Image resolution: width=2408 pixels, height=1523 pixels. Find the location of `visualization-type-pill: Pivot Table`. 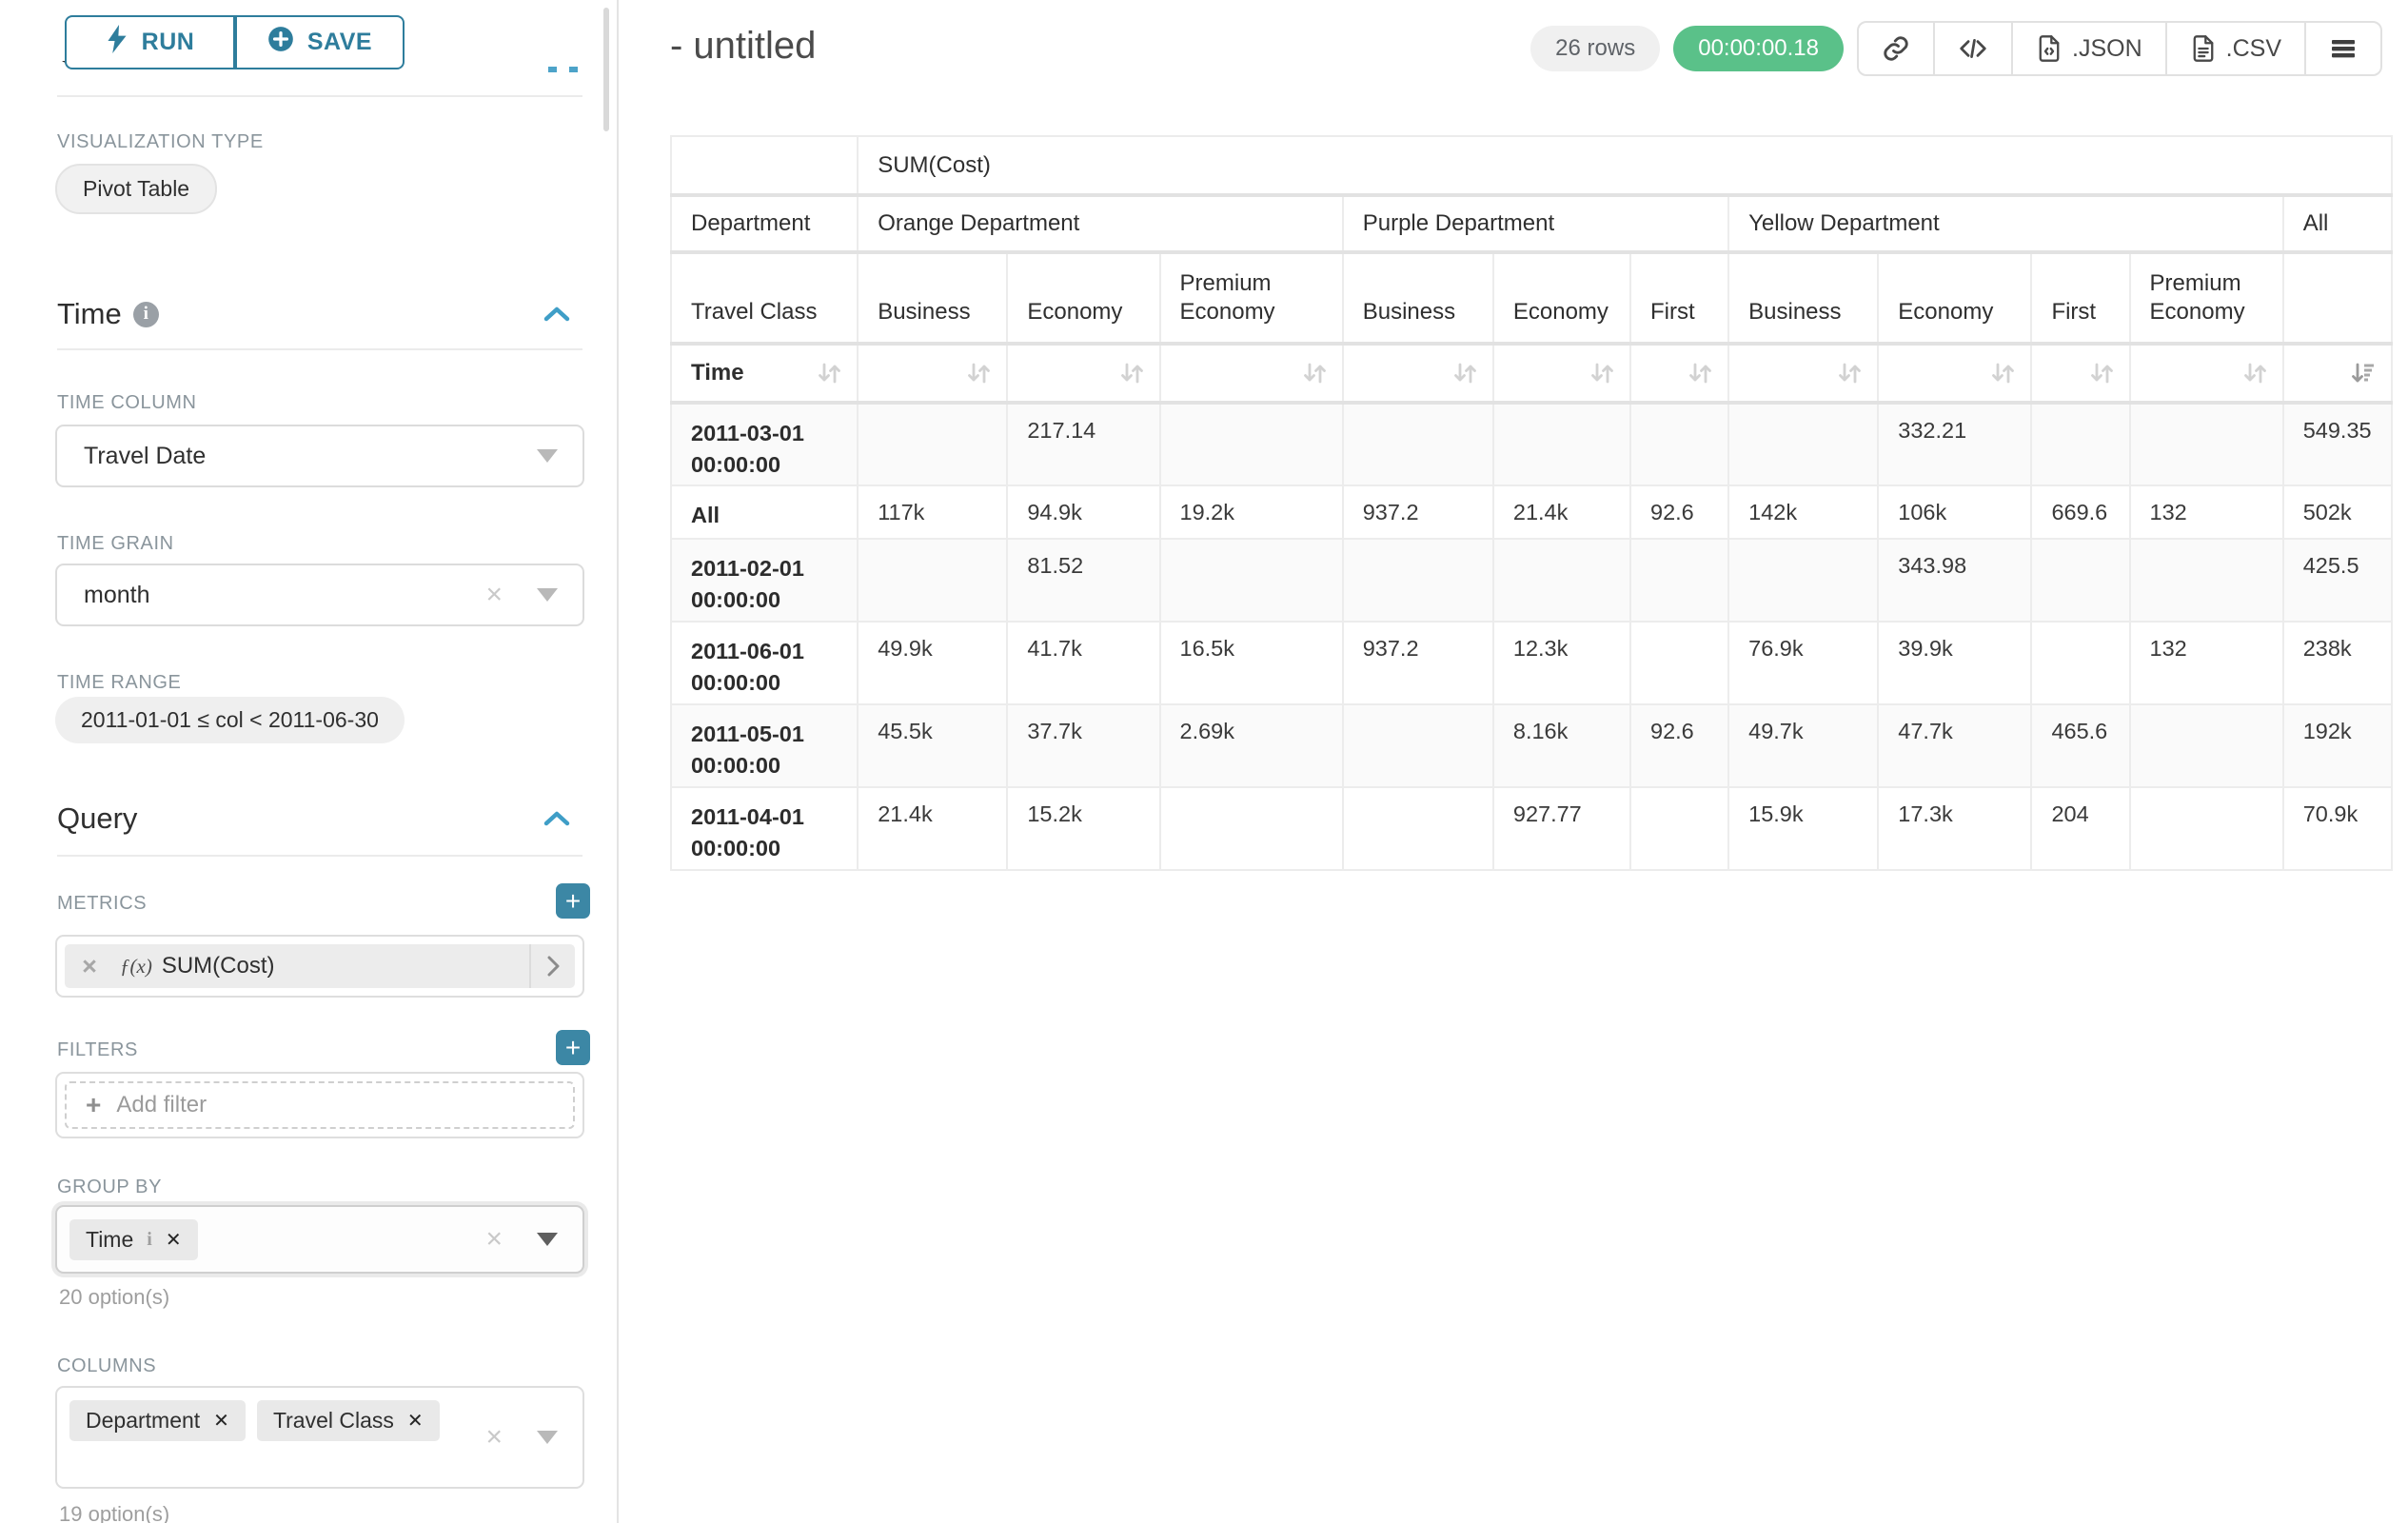

visualization-type-pill: Pivot Table is located at coordinates (136, 189).